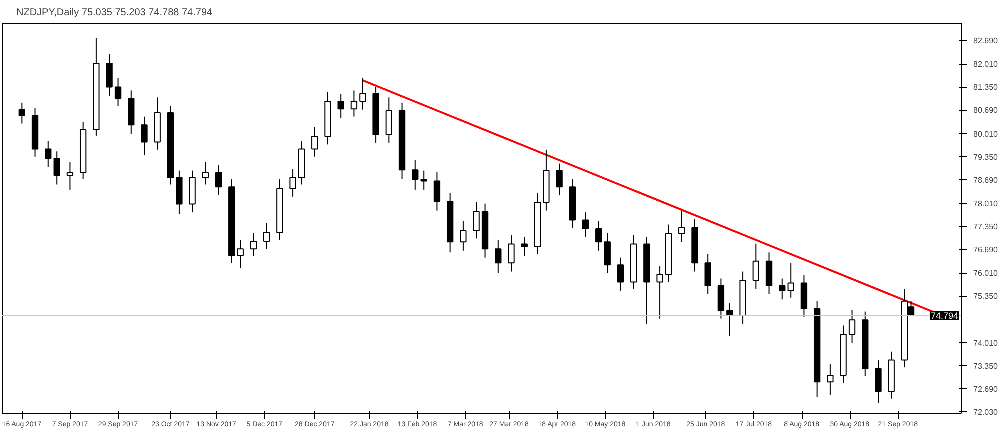 The height and width of the screenshot is (435, 1000). What do you see at coordinates (986, 366) in the screenshot?
I see `y-tick-label: 73.350` at bounding box center [986, 366].